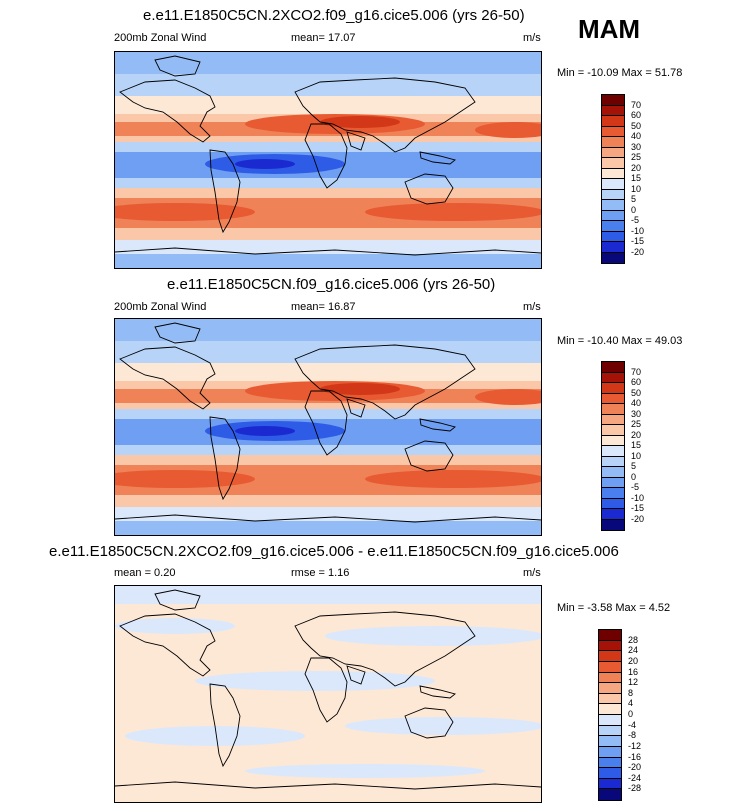 This screenshot has width=733, height=807. What do you see at coordinates (532, 573) in the screenshot?
I see `panel-3-units: m/s` at bounding box center [532, 573].